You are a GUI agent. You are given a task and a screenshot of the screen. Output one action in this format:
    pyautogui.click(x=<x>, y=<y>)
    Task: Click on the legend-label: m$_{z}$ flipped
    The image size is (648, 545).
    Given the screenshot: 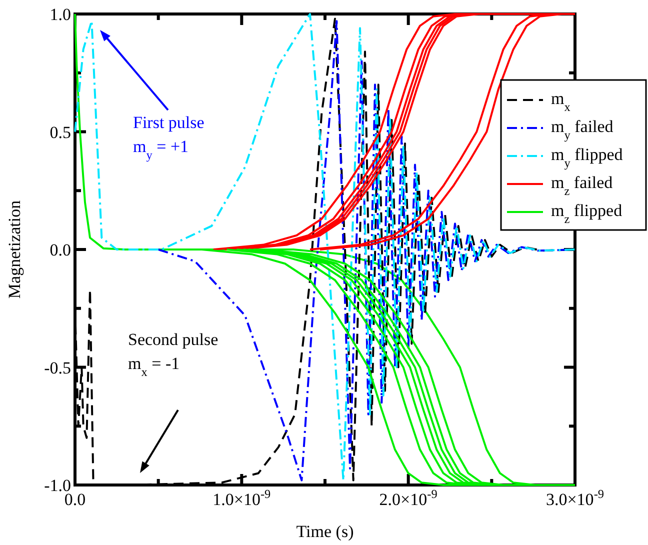 What is the action you would take?
    pyautogui.click(x=587, y=213)
    